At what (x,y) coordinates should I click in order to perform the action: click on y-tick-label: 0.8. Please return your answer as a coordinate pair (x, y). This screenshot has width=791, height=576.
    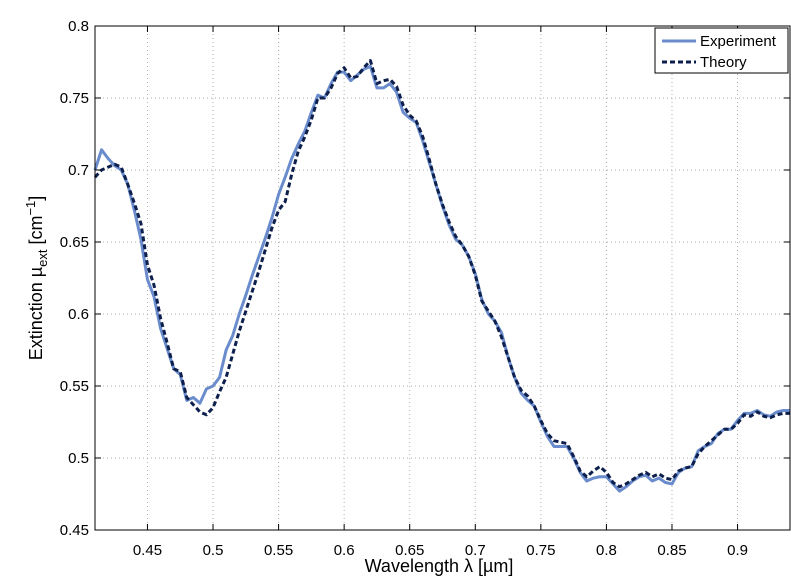
    Looking at the image, I should click on (78, 26).